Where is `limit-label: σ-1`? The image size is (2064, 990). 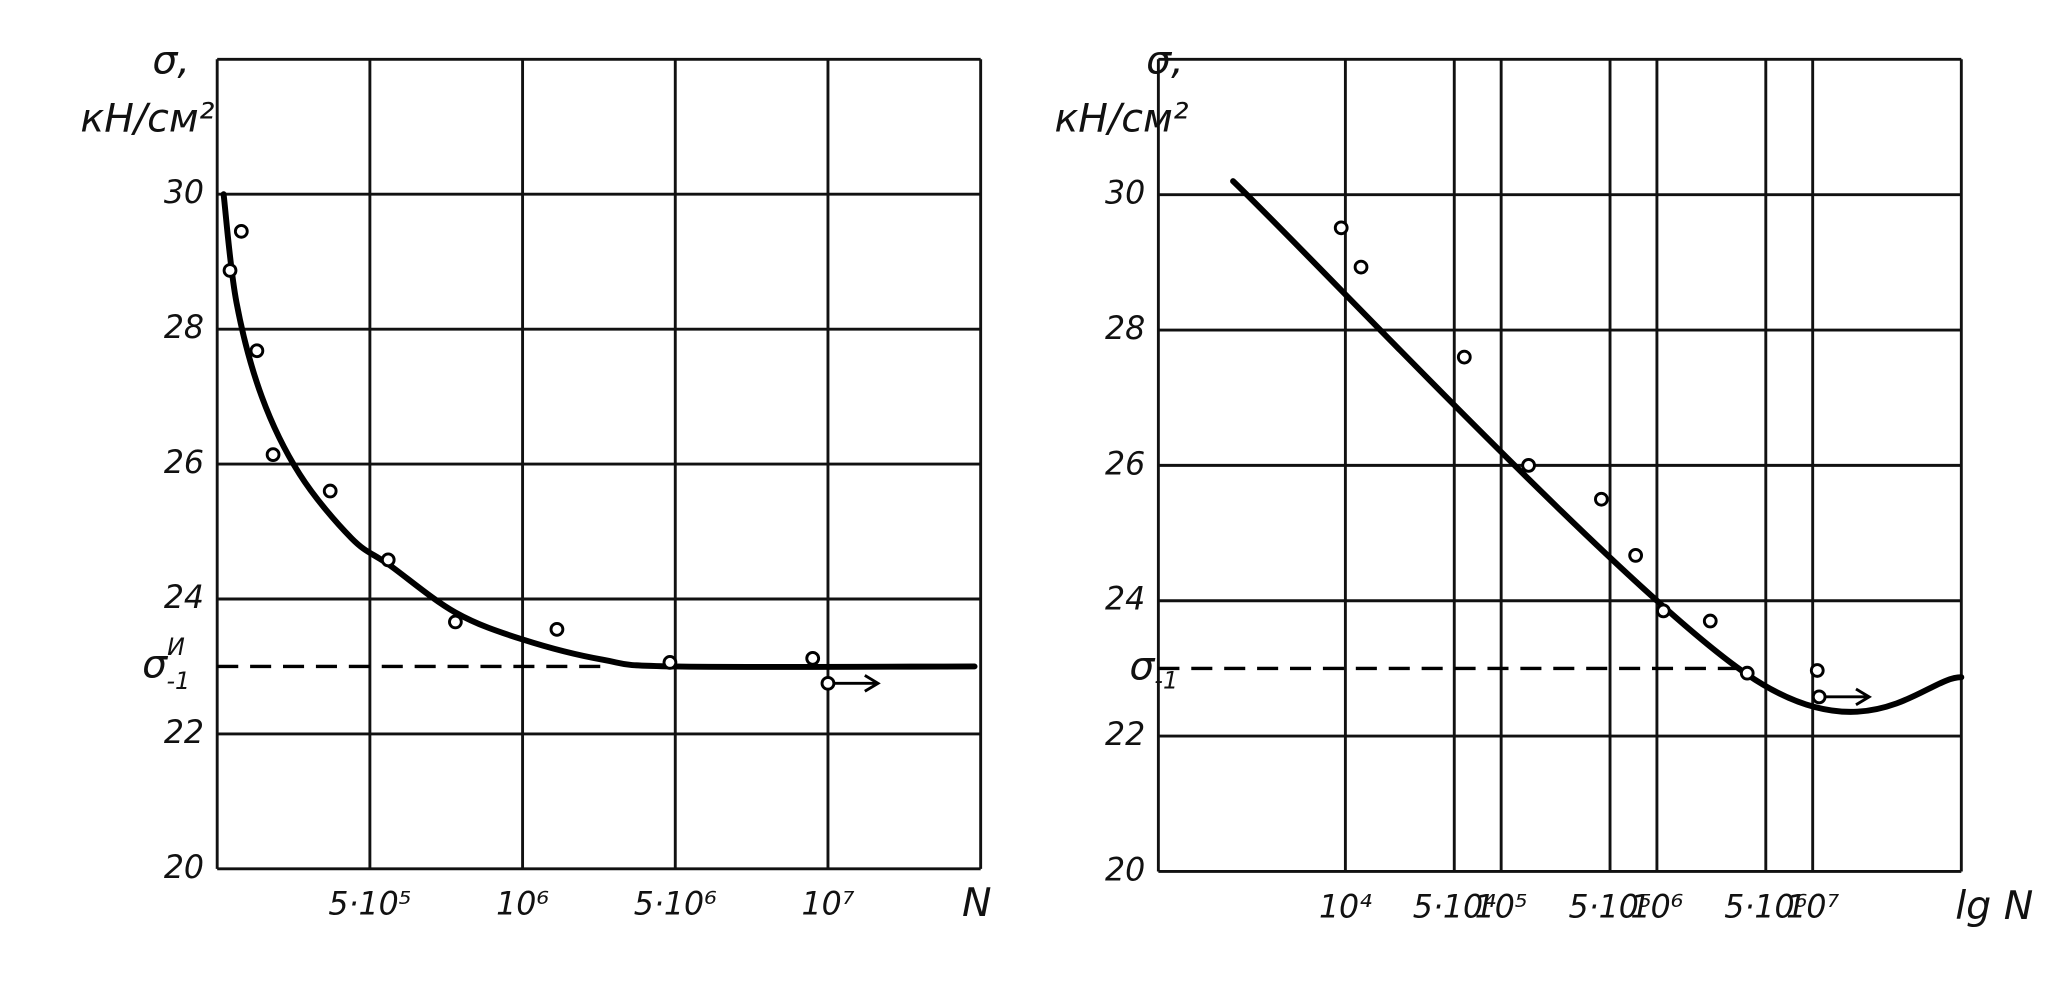
limit-label: σ-1 is located at coordinates (1153, 668).